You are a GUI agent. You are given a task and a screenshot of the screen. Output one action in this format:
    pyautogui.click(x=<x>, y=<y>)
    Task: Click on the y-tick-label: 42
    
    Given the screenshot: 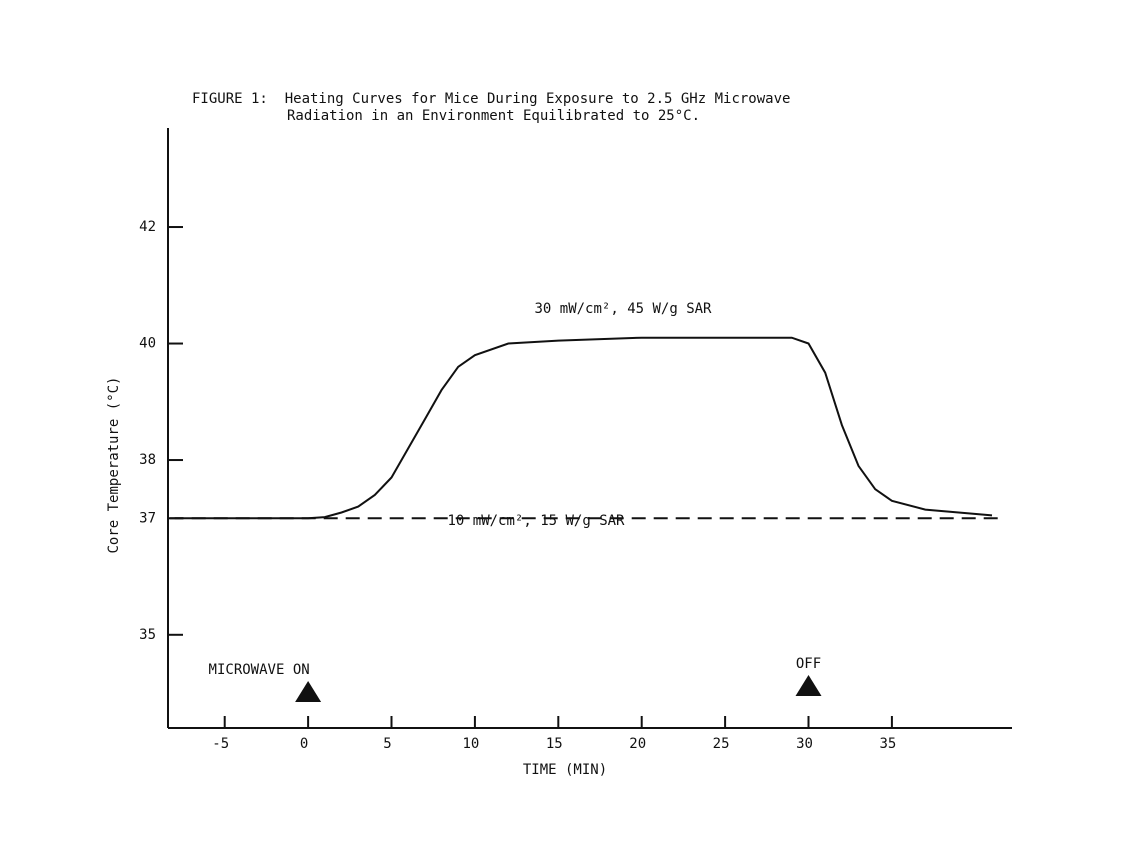 What is the action you would take?
    pyautogui.click(x=147, y=227)
    